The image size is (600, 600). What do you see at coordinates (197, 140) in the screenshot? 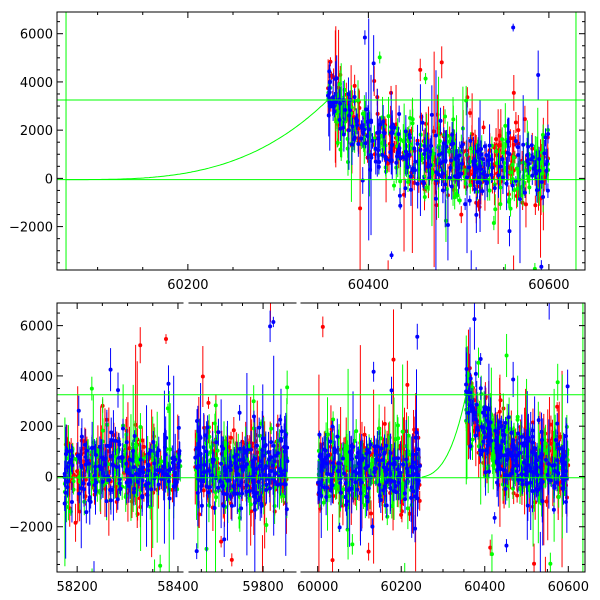
I see `top-model-curve` at bounding box center [197, 140].